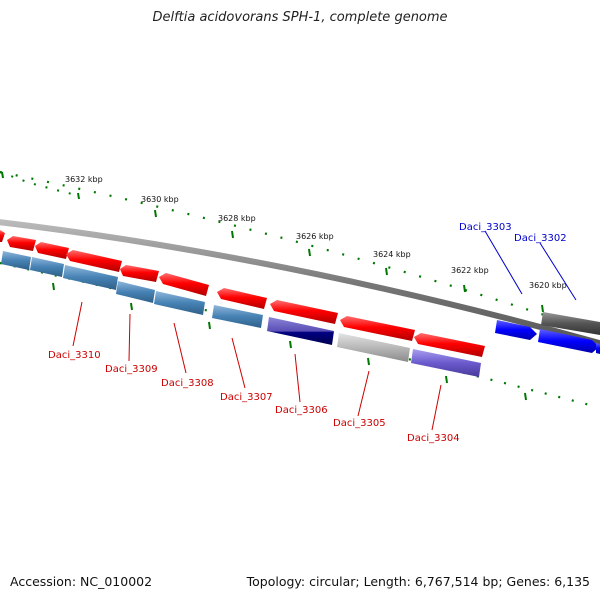 The height and width of the screenshot is (600, 600). Describe the element at coordinates (548, 285) in the screenshot. I see `tick-label: 3620 kbp` at that location.